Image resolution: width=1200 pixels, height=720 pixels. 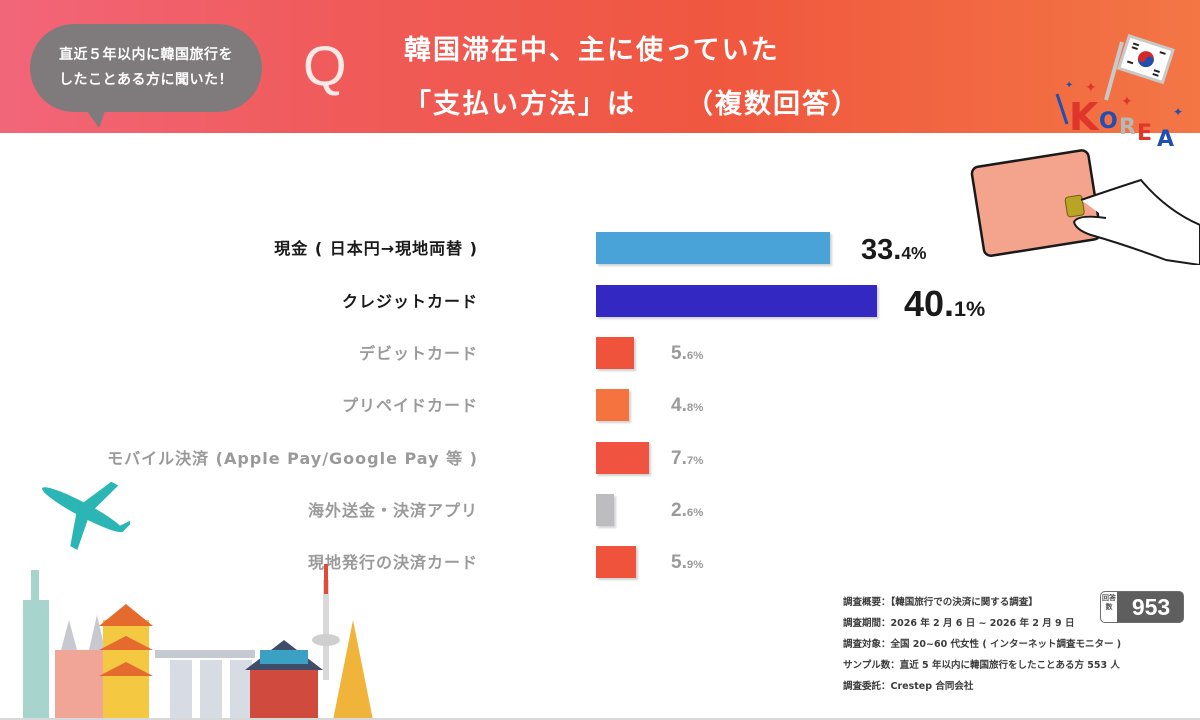 What do you see at coordinates (550, 354) in the screenshot?
I see `chart-row-debit-card: デビットカード 5.6%` at bounding box center [550, 354].